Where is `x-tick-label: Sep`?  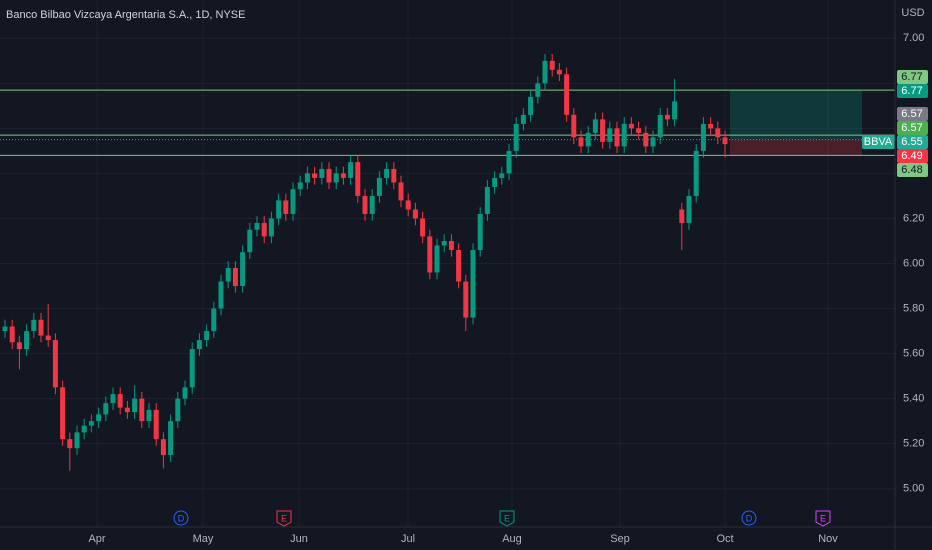
x-tick-label: Sep is located at coordinates (620, 539).